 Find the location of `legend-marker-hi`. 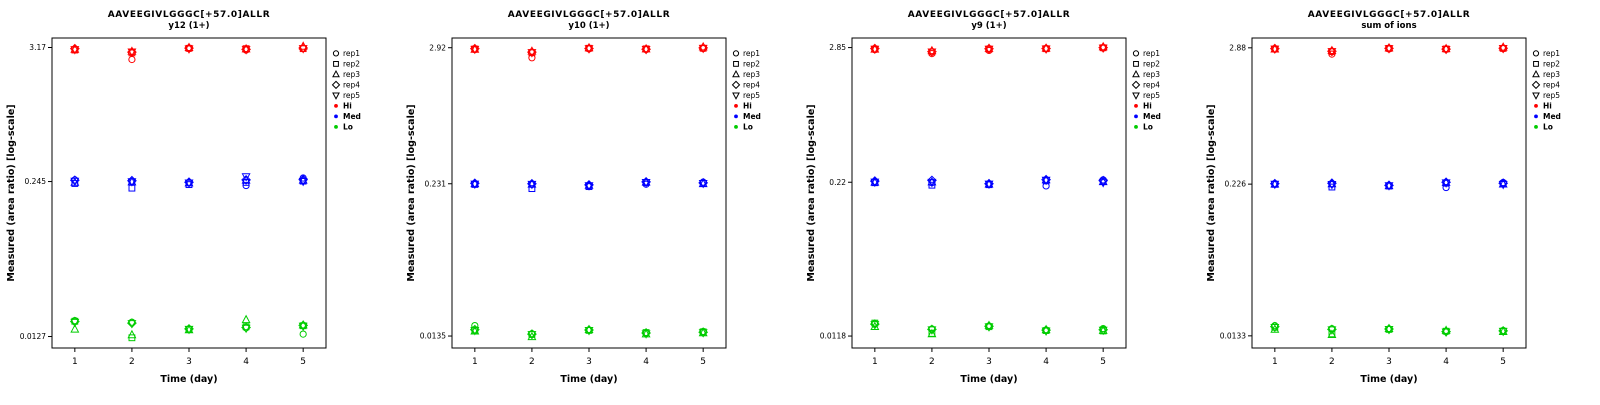

legend-marker-hi is located at coordinates (1136, 106).